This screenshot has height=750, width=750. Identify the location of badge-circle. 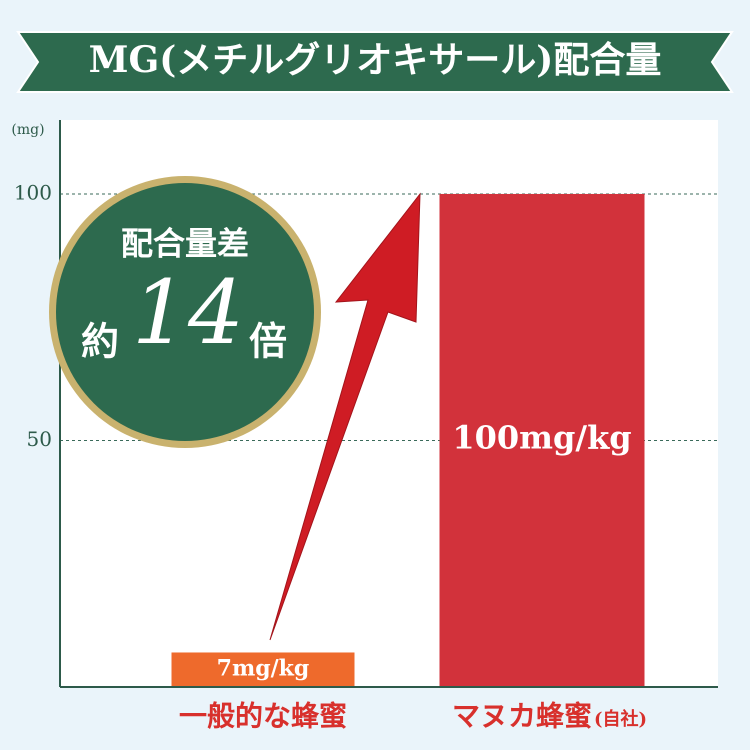
(185, 312).